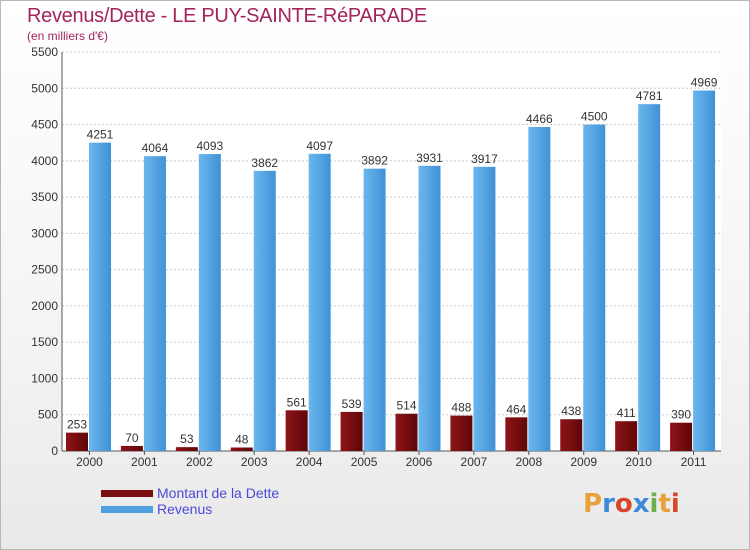 This screenshot has width=750, height=550. I want to click on y-tick-label: 0, so click(54, 451).